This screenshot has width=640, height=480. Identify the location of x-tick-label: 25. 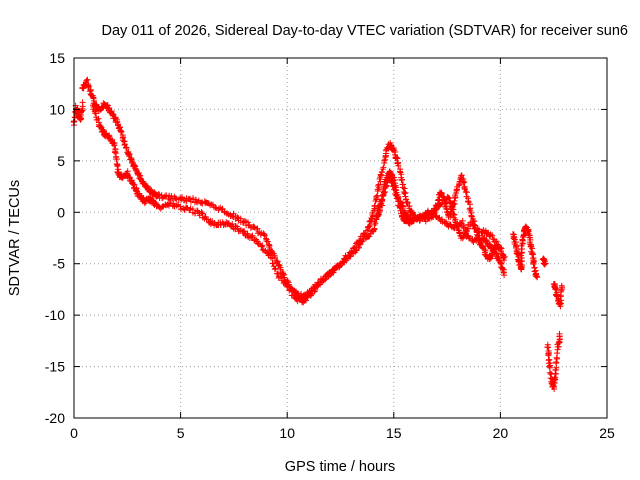
(607, 433).